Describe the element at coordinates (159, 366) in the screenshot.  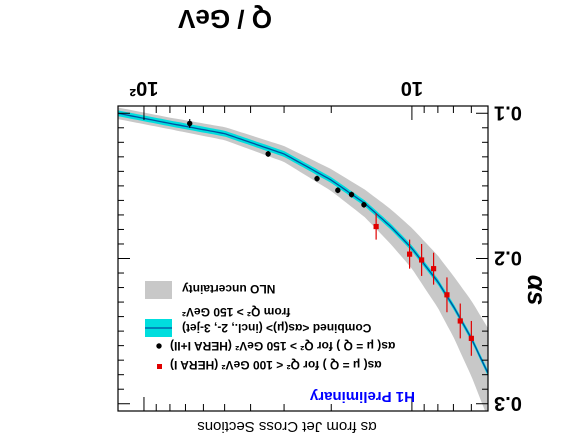
I see `legend-hera1-marker` at that location.